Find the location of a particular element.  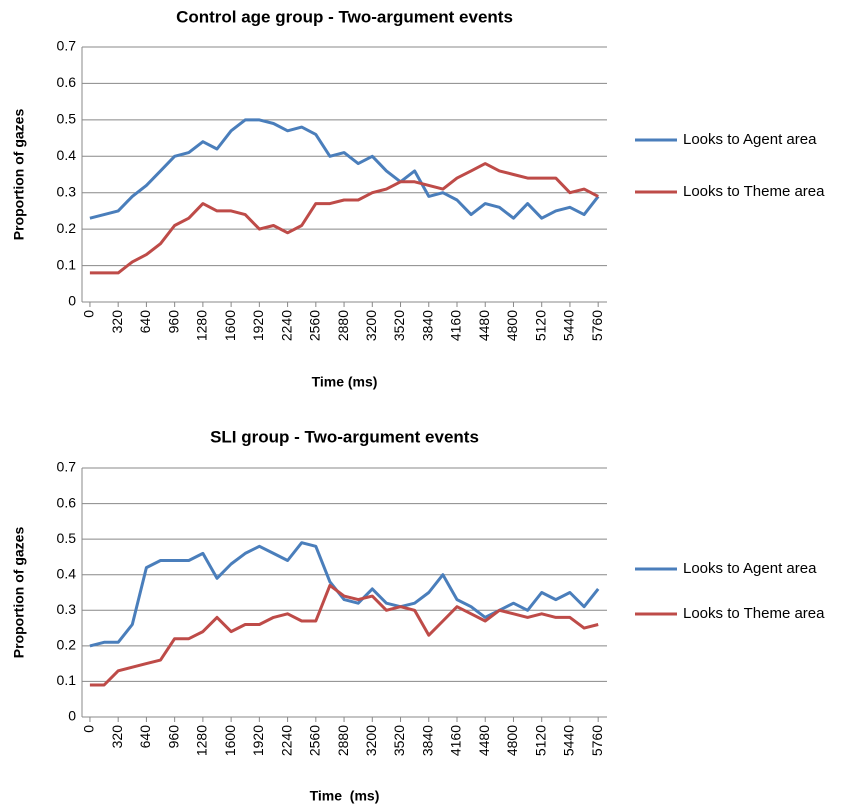

chart-title: Control age group - Two-argument events is located at coordinates (344, 16).